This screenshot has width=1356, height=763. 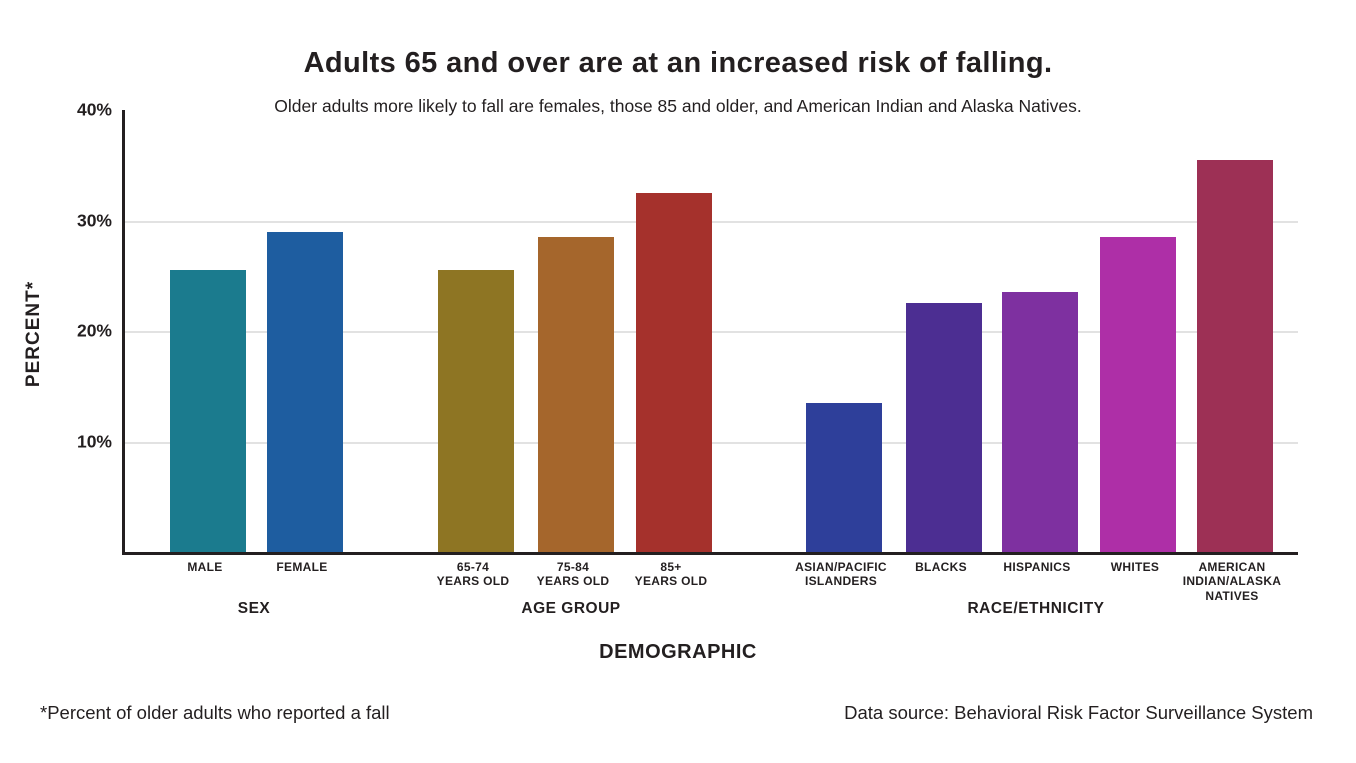 What do you see at coordinates (944, 427) in the screenshot?
I see `bar-blacks` at bounding box center [944, 427].